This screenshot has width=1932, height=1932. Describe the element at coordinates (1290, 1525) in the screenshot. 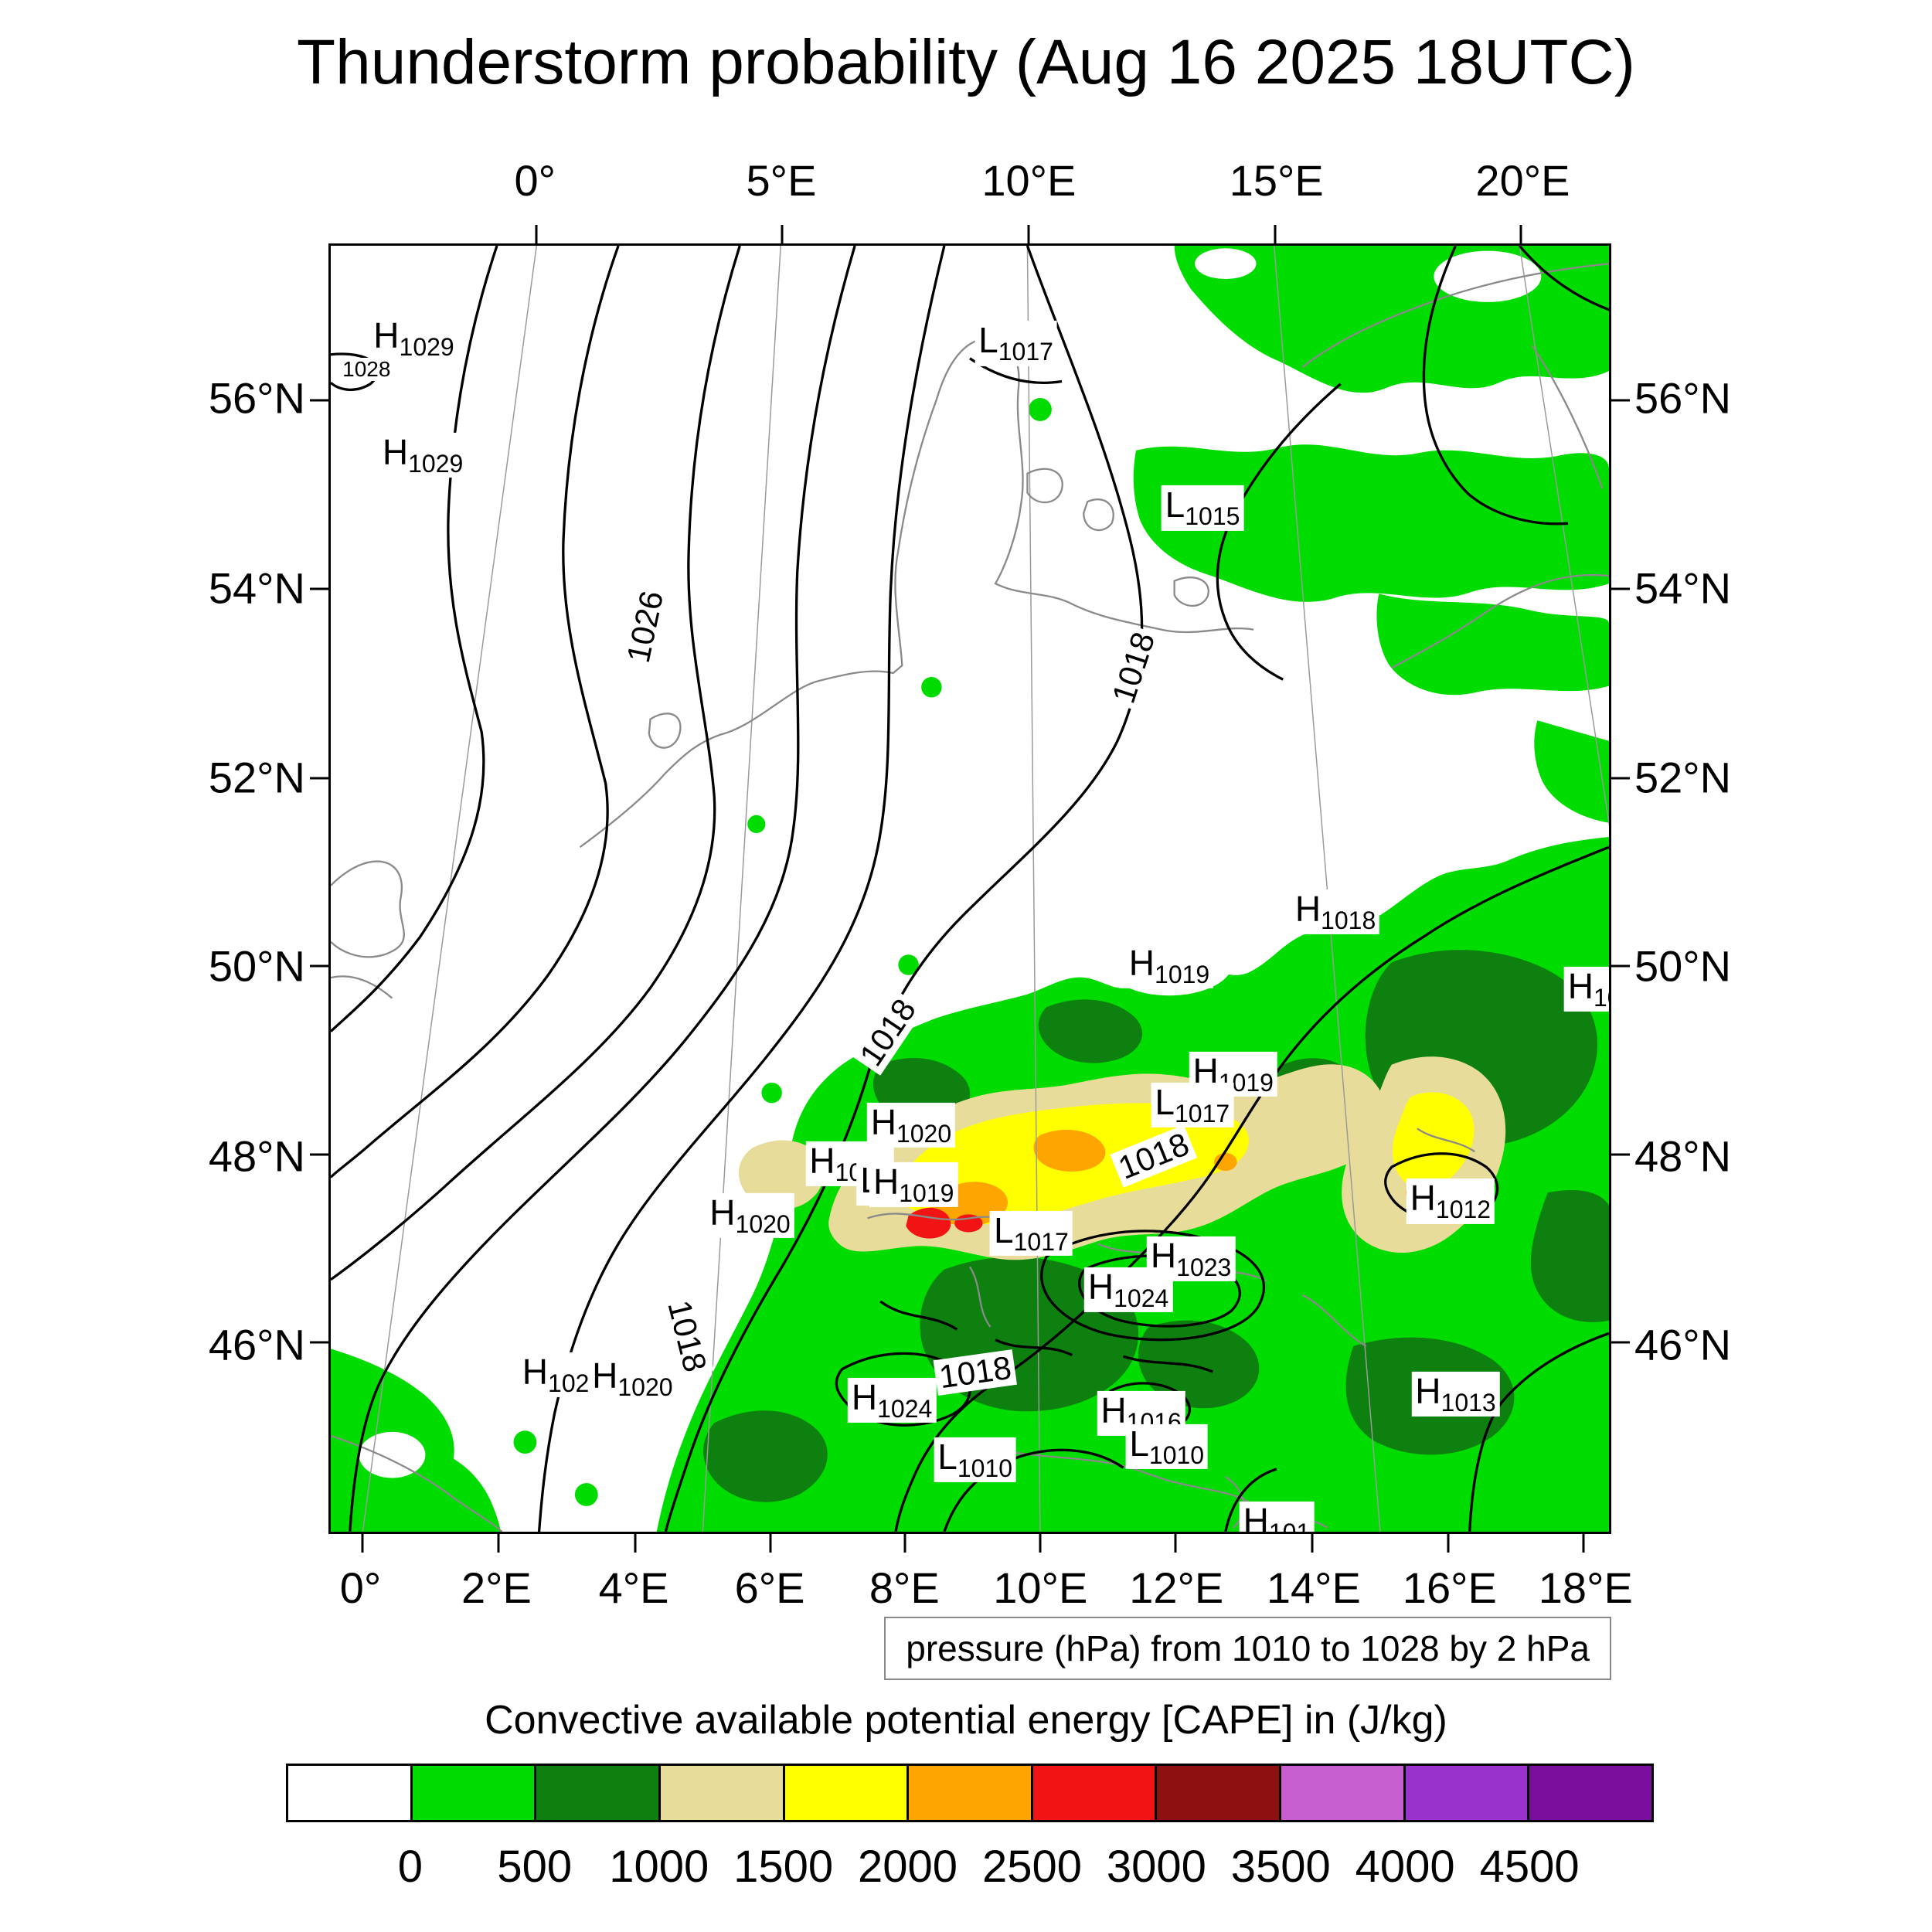

I see `pressure-value: 101` at that location.